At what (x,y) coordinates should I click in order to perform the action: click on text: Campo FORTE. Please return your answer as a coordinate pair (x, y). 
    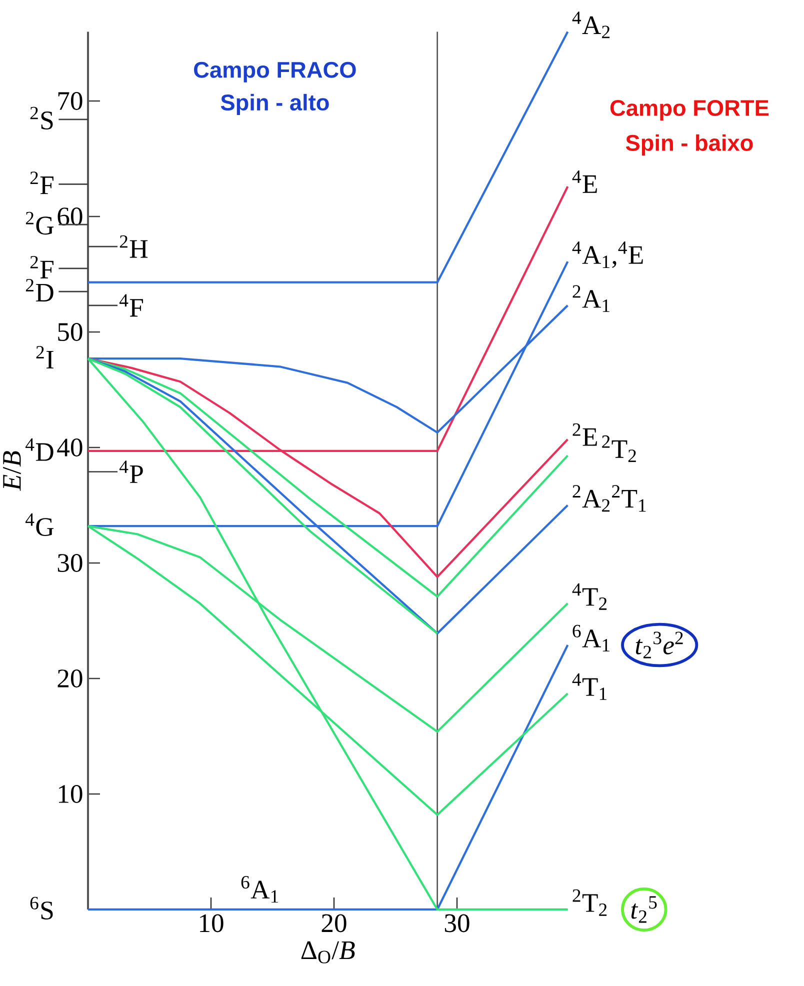
    Looking at the image, I should click on (689, 110).